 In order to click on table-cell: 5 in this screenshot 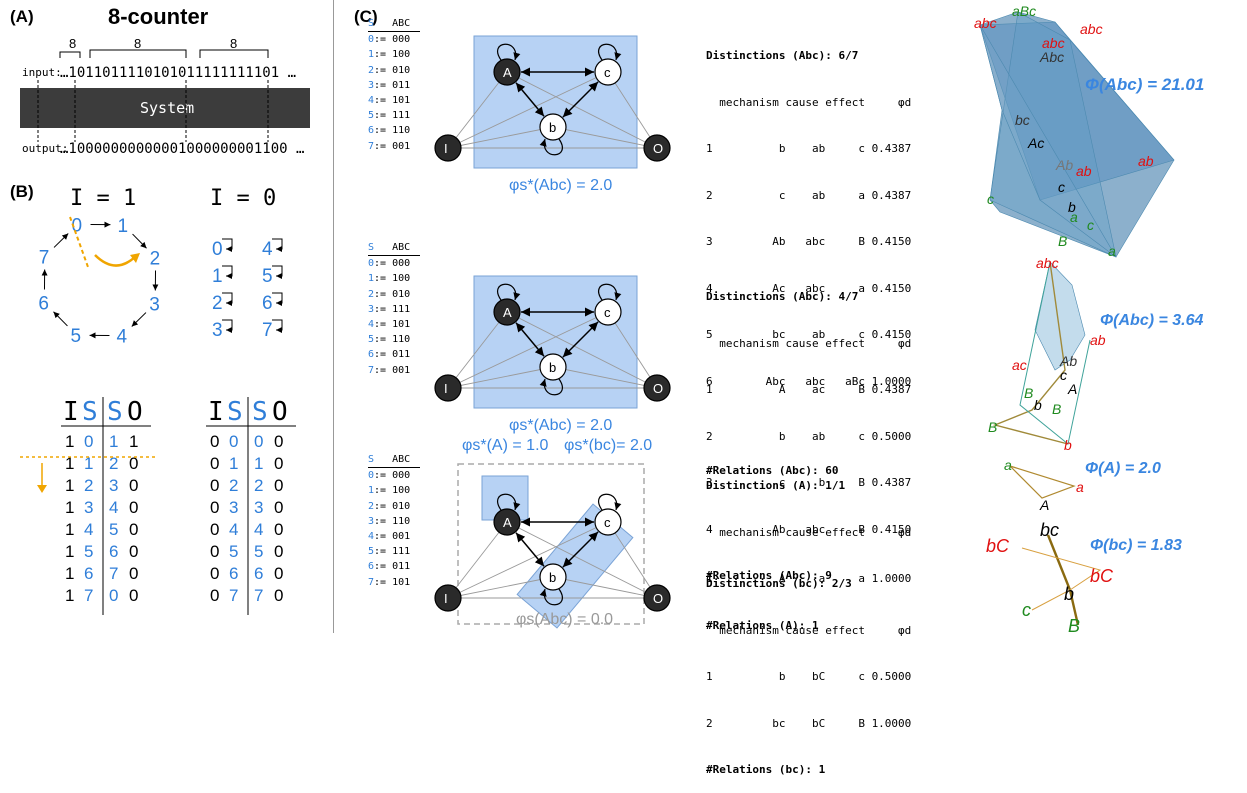, I will do `click(88, 551)`.